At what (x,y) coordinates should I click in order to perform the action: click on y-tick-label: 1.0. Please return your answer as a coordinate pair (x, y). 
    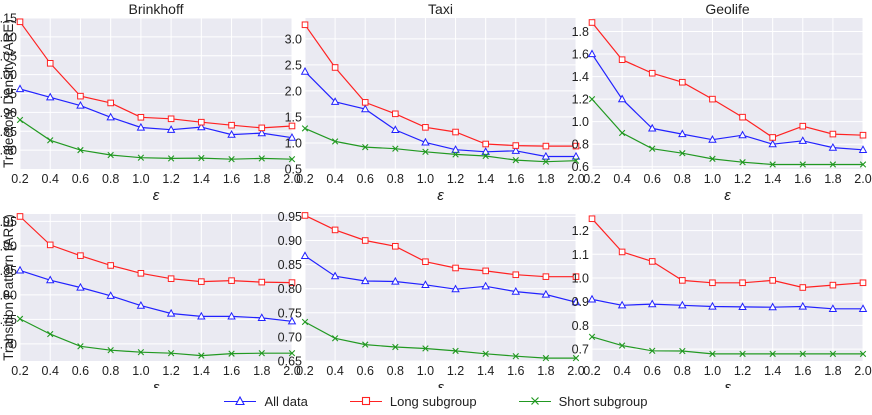
    Looking at the image, I should click on (580, 122).